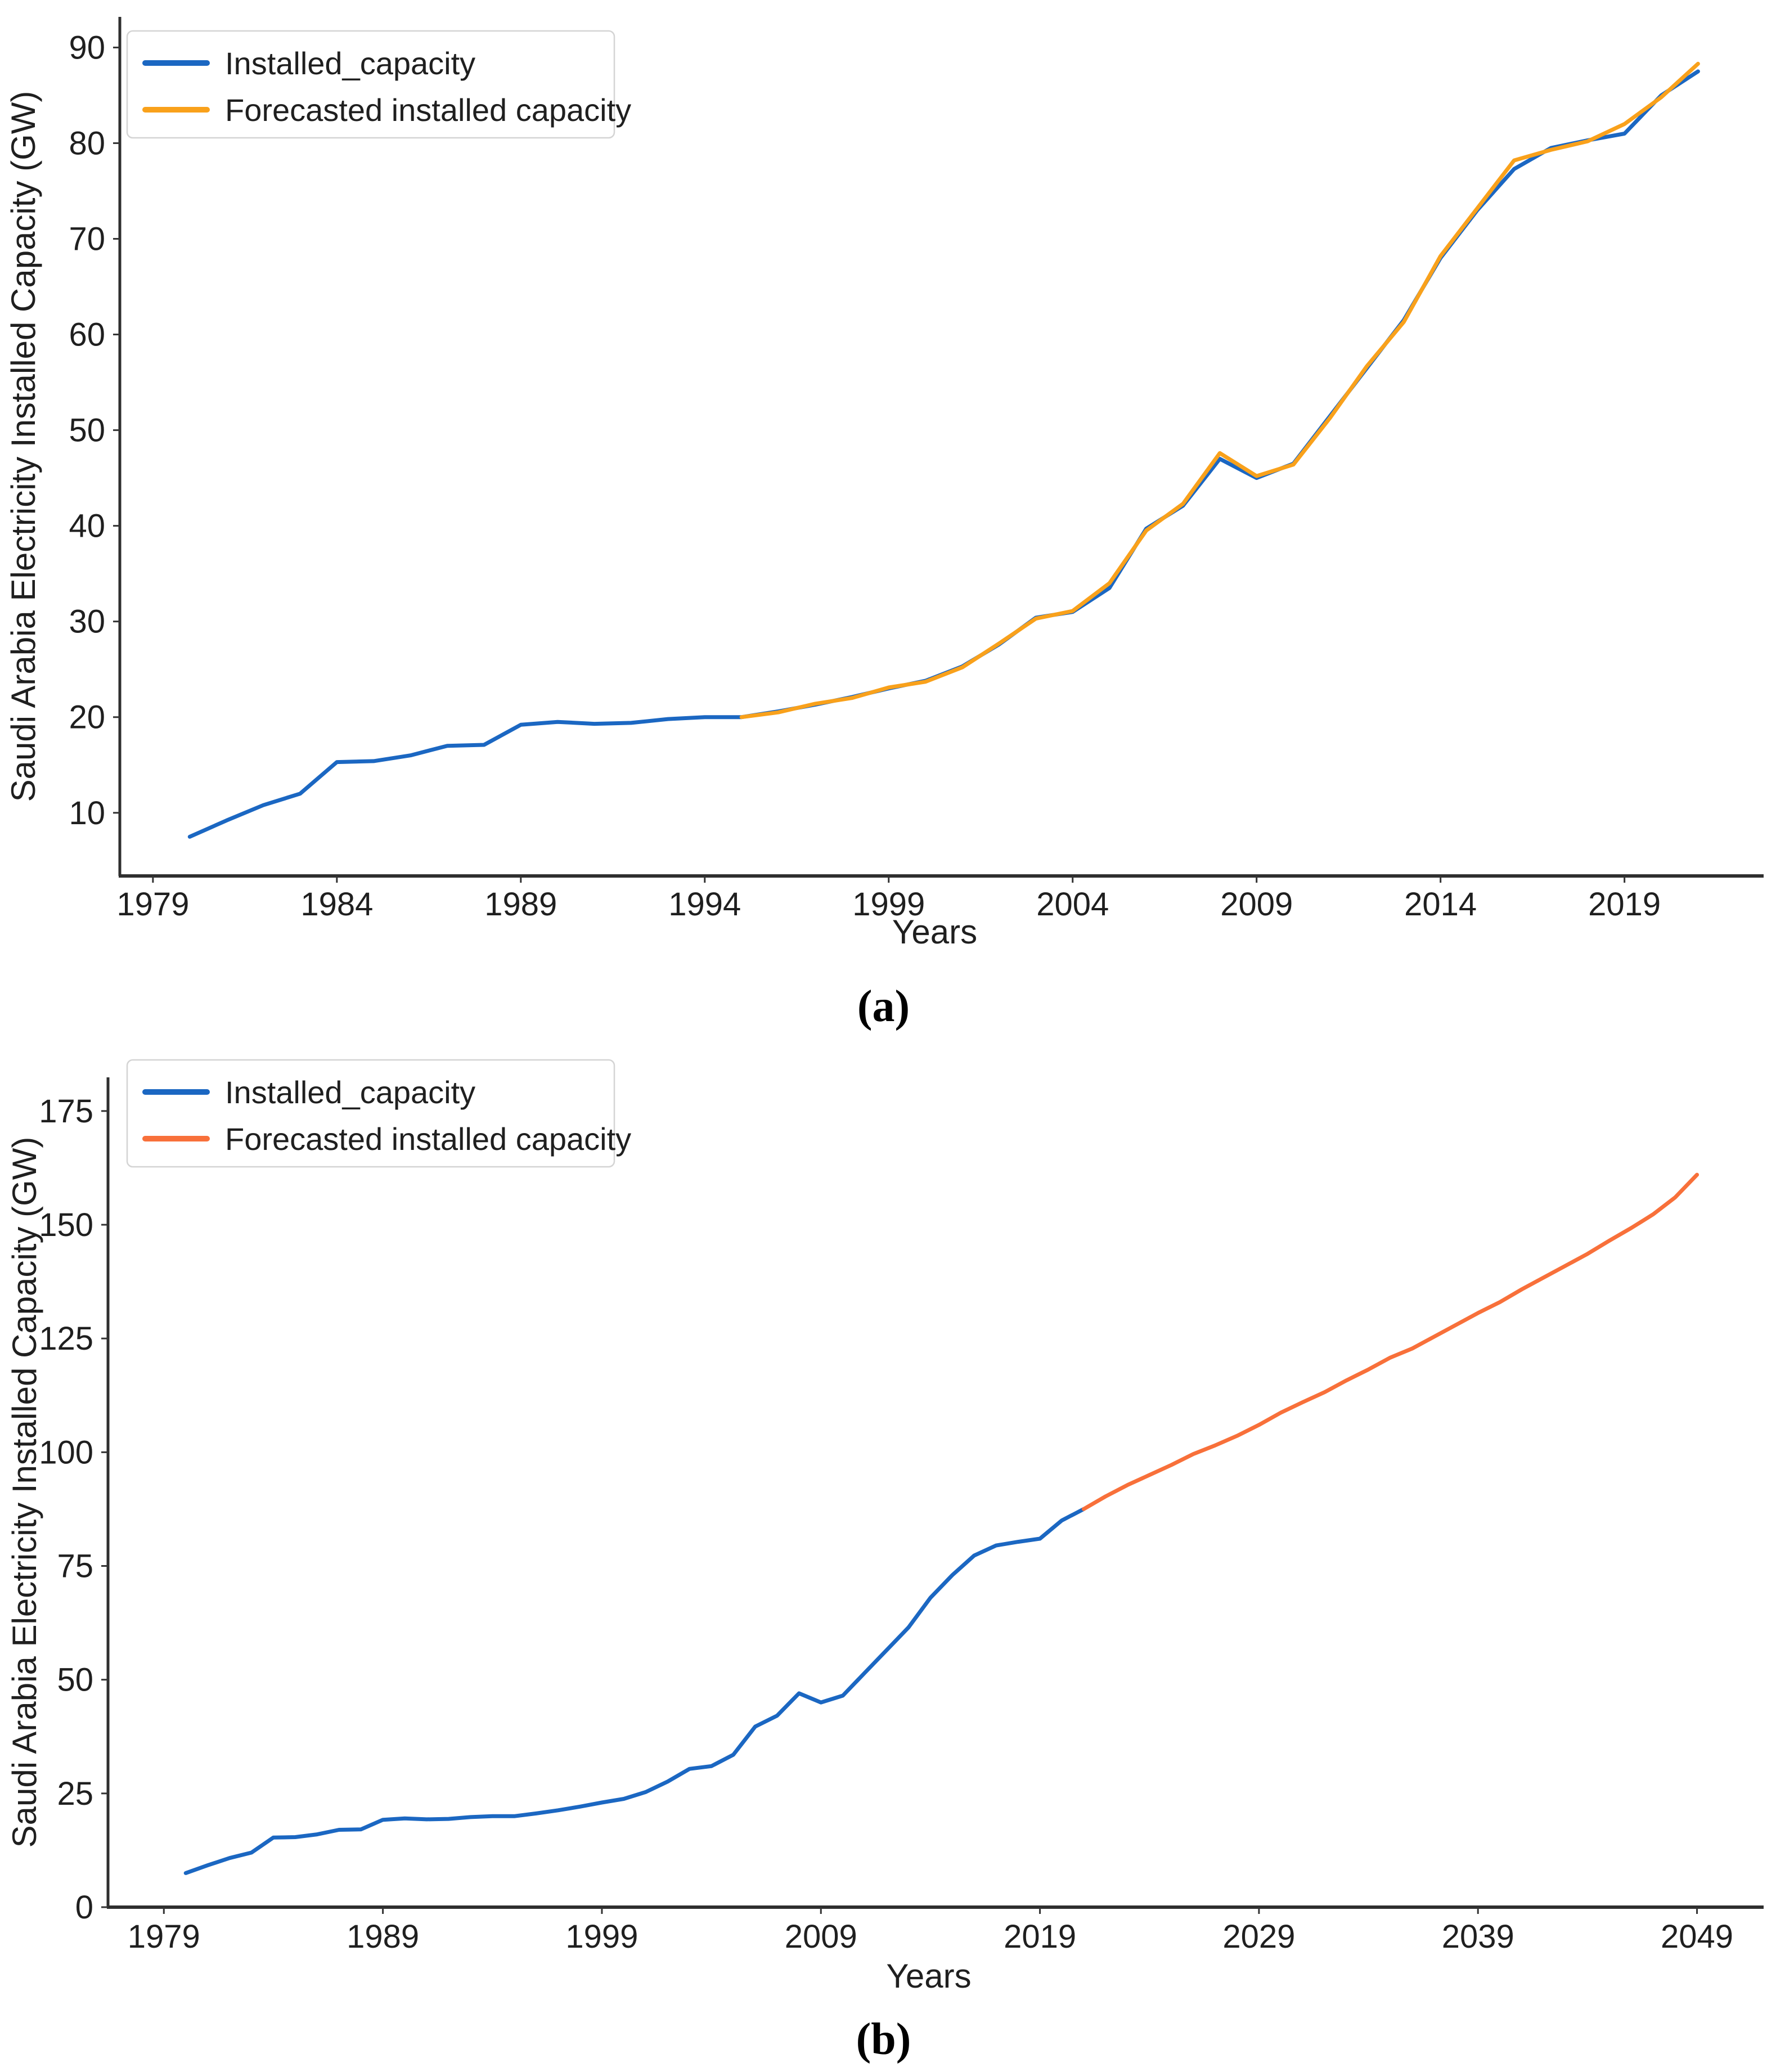 The image size is (1767, 2072). Describe the element at coordinates (1440, 904) in the screenshot. I see `x-tick-label: 2014` at that location.